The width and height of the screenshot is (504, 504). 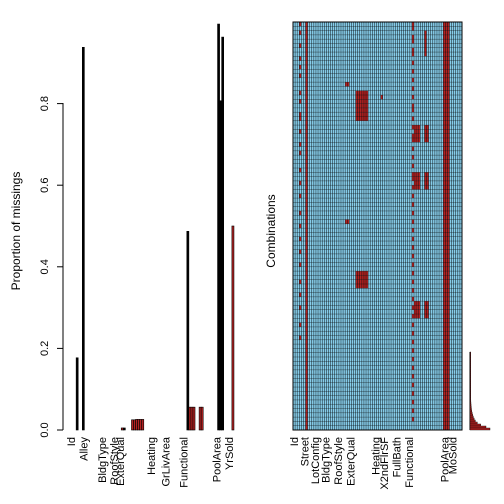 What do you see at coordinates (470, 409) in the screenshot?
I see `combination-frequency-bar` at bounding box center [470, 409].